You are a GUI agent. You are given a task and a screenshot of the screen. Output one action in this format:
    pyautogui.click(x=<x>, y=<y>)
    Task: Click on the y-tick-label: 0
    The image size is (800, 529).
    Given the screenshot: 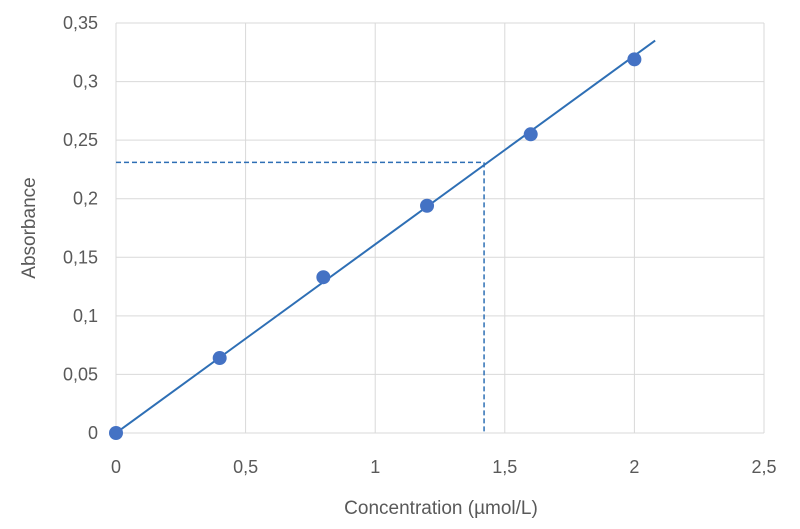 What is the action you would take?
    pyautogui.click(x=93, y=433)
    